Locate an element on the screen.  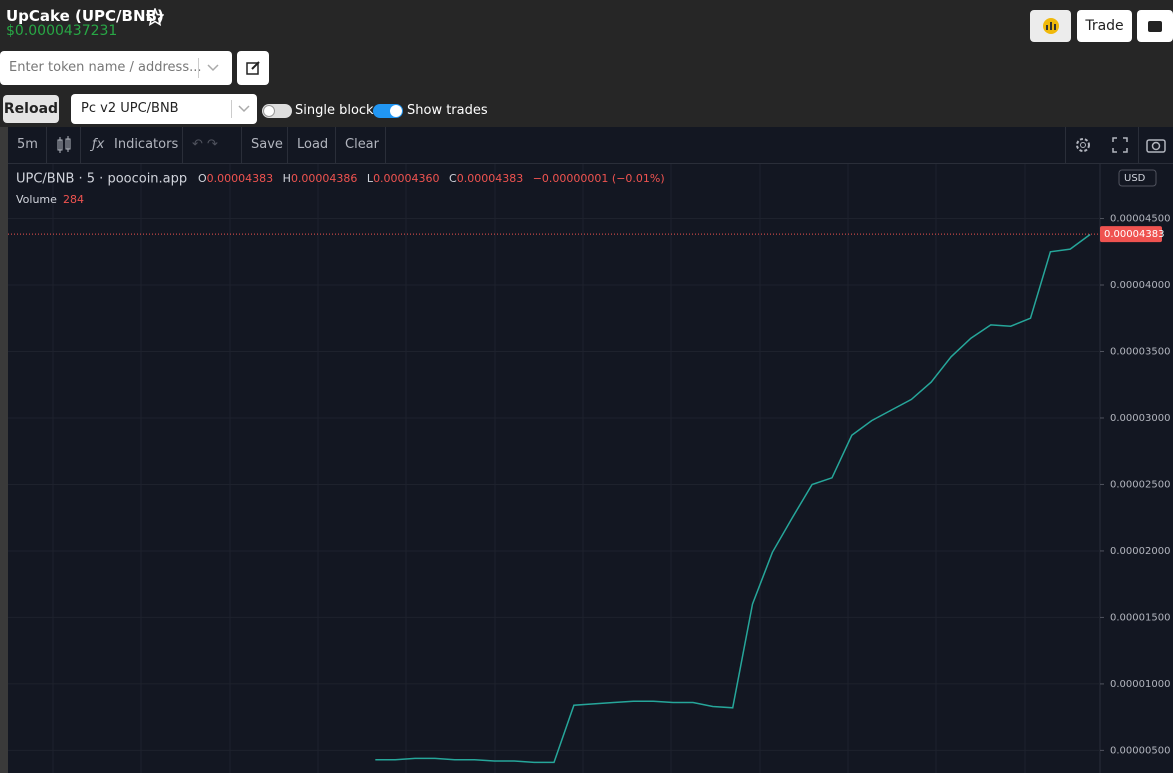
y-tick-label: 0.00004500 is located at coordinates (1140, 219).